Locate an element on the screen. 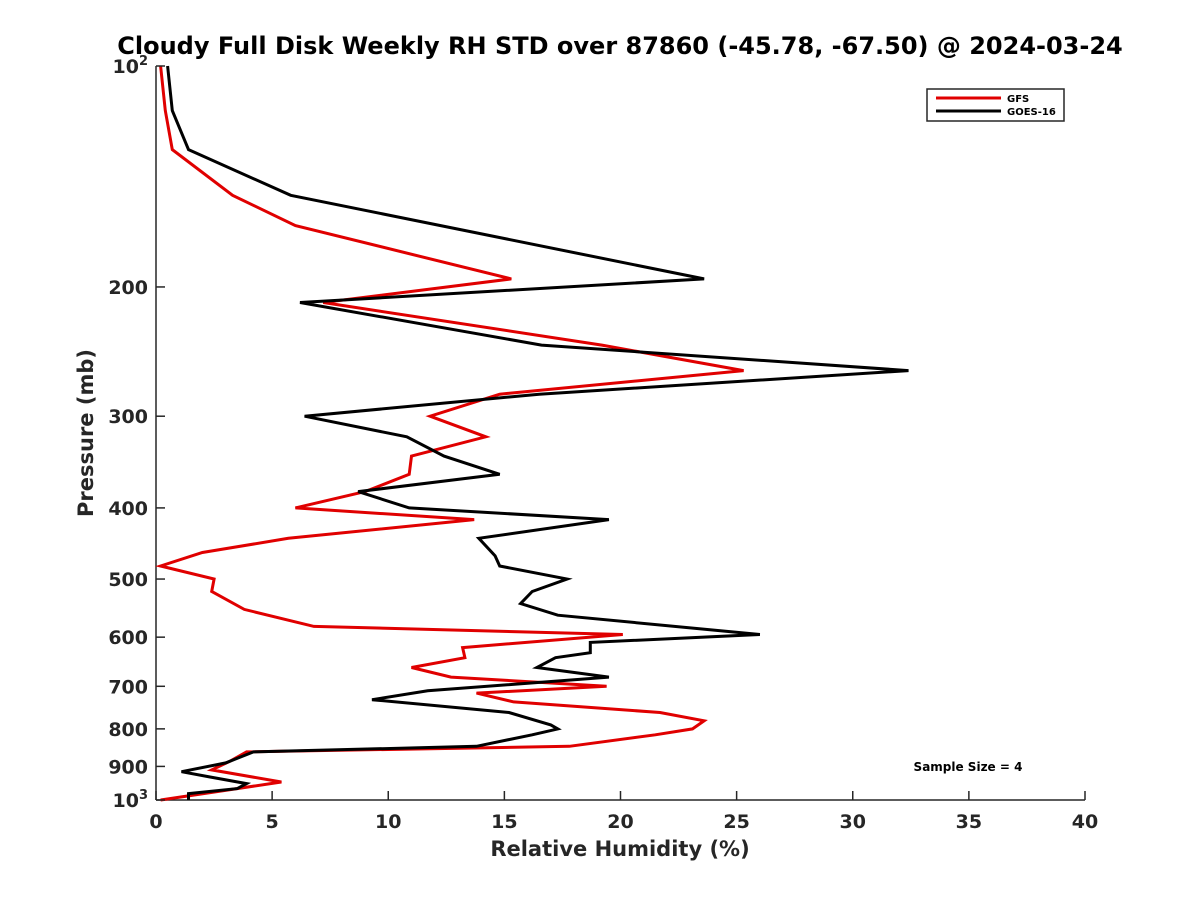 Image resolution: width=1200 pixels, height=900 pixels. x-tick-label: 20 is located at coordinates (620, 822).